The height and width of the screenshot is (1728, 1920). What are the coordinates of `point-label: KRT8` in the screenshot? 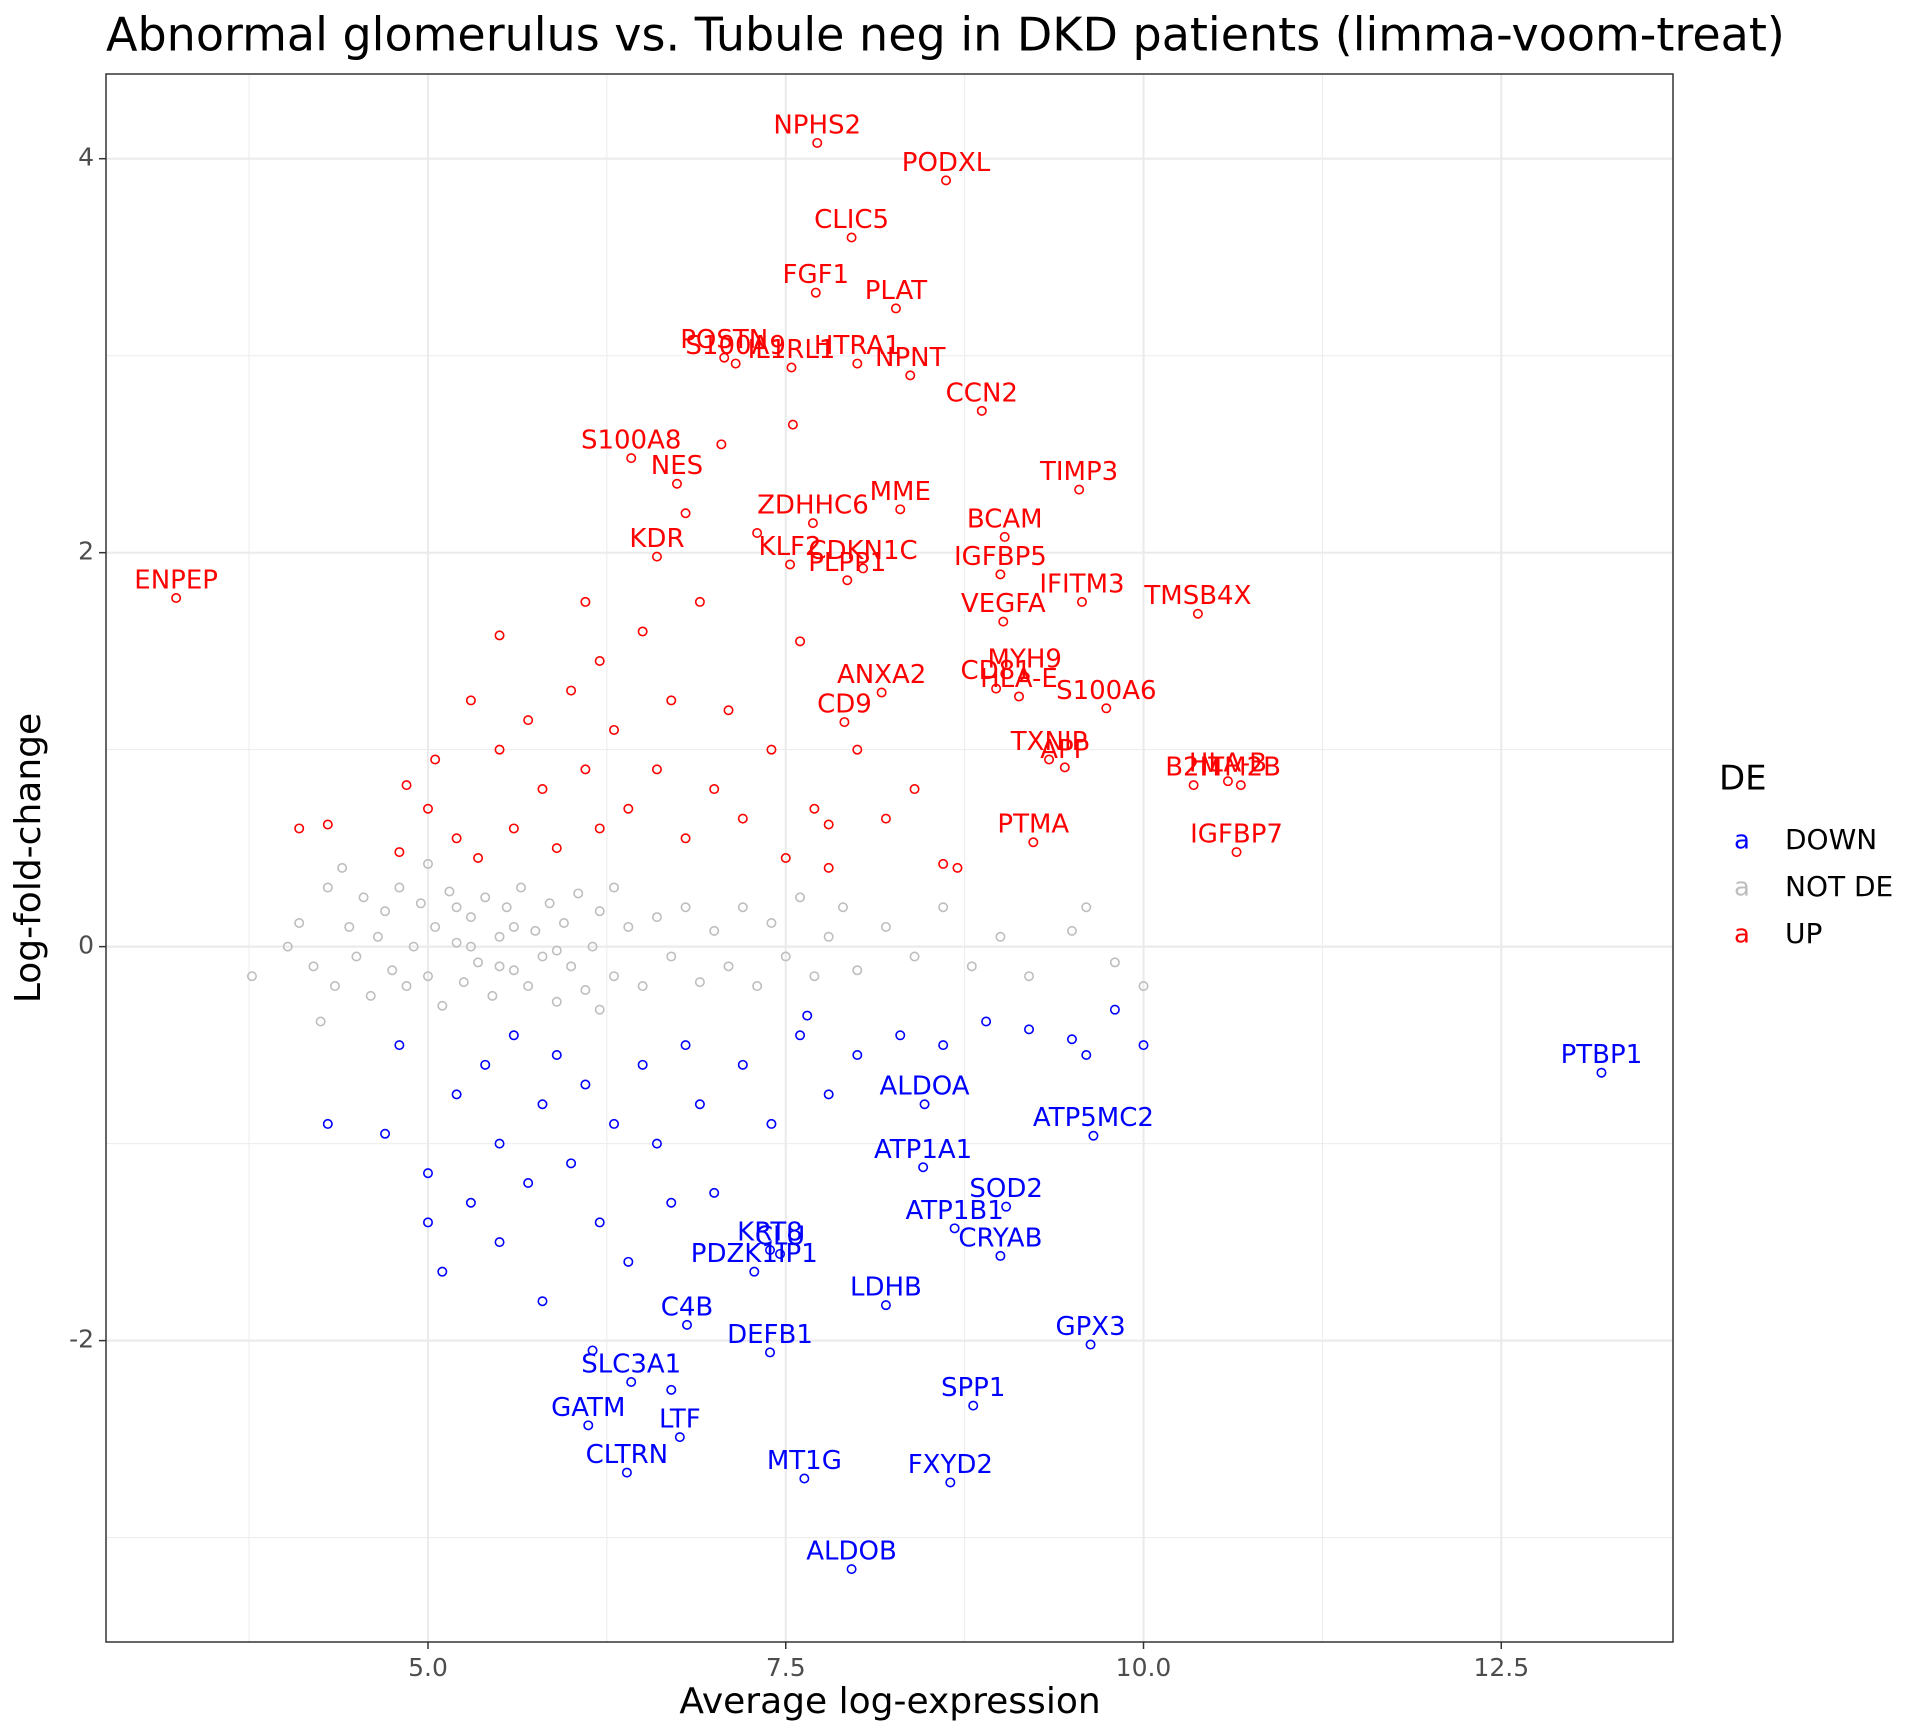 It's located at (770, 1233).